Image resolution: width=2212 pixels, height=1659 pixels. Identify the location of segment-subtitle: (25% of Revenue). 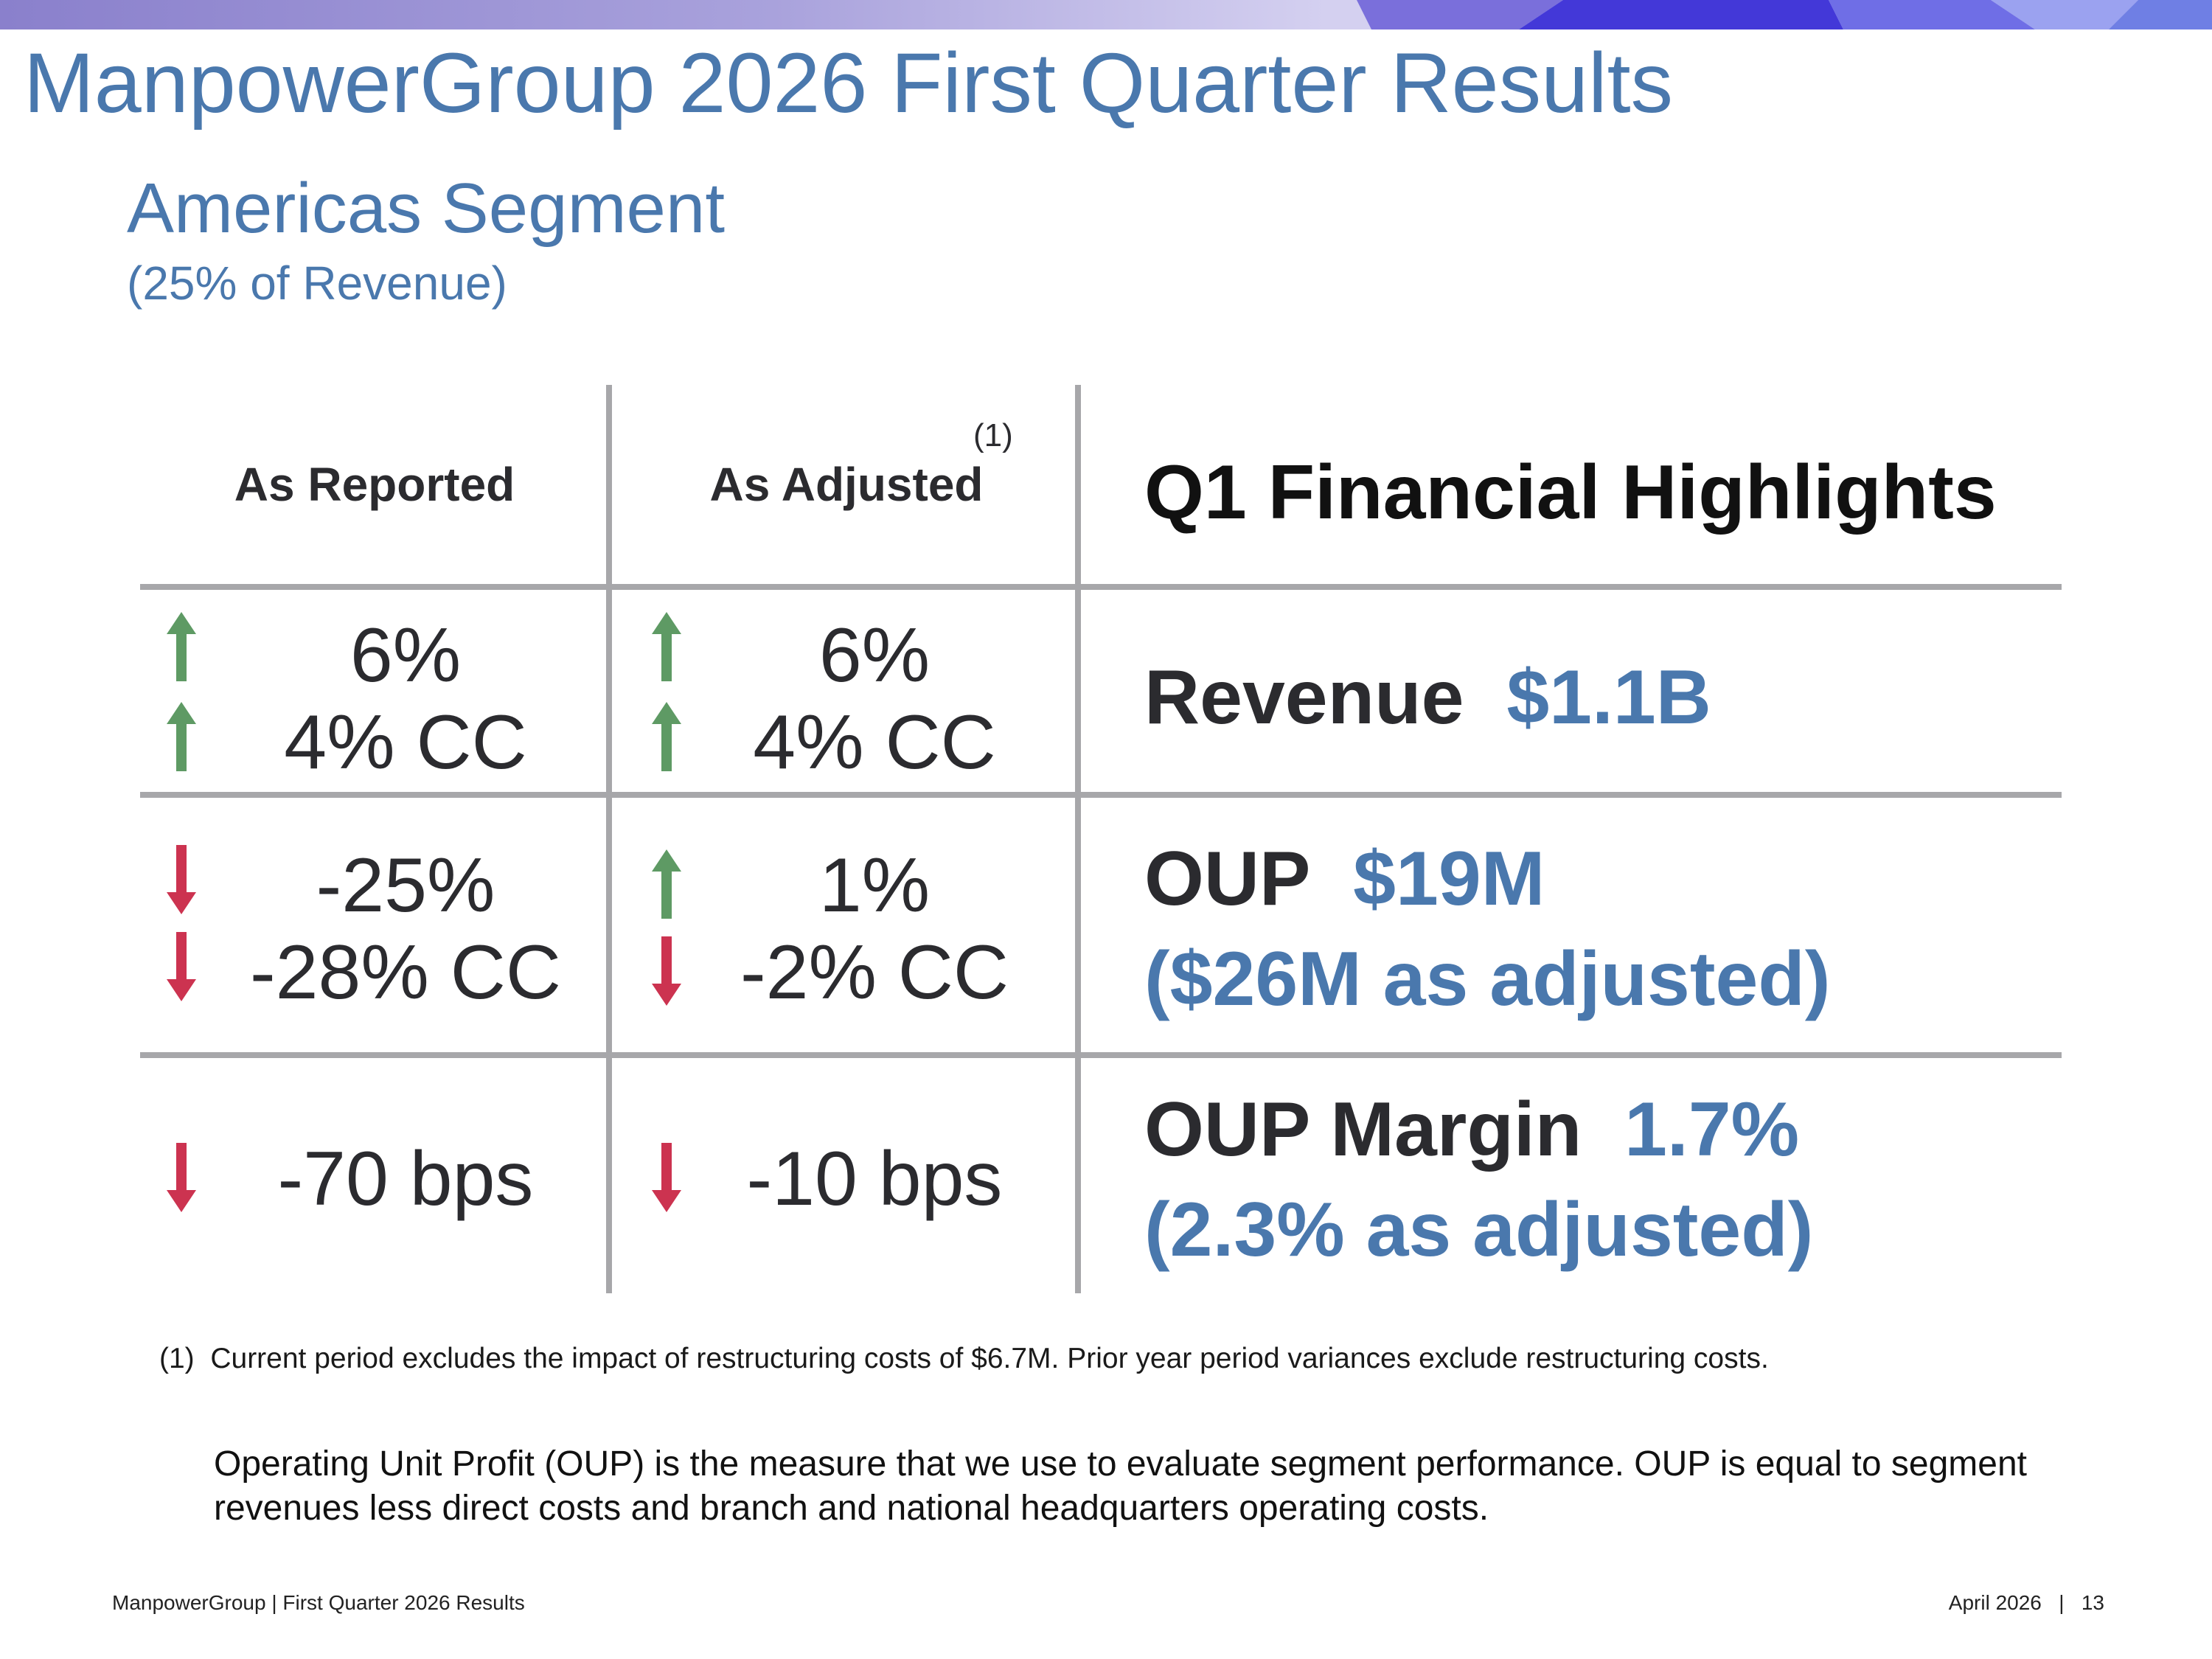
(317, 283).